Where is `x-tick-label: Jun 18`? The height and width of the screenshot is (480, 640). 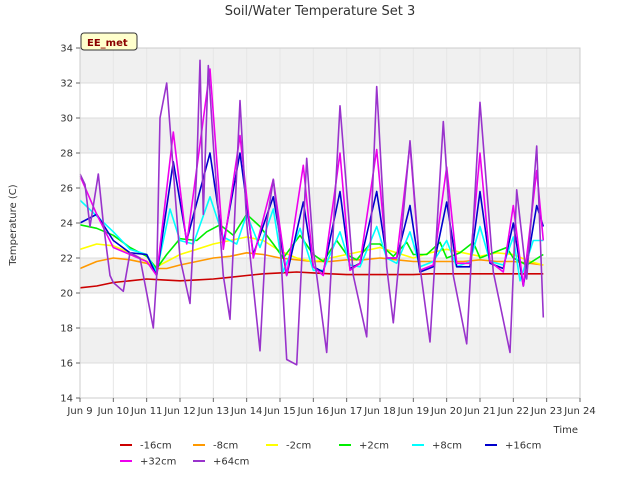 x-tick-label: Jun 18 is located at coordinates (379, 411).